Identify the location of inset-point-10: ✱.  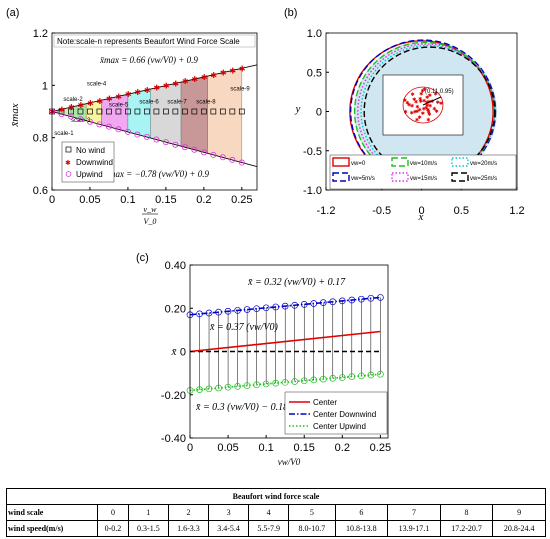
(427, 98).